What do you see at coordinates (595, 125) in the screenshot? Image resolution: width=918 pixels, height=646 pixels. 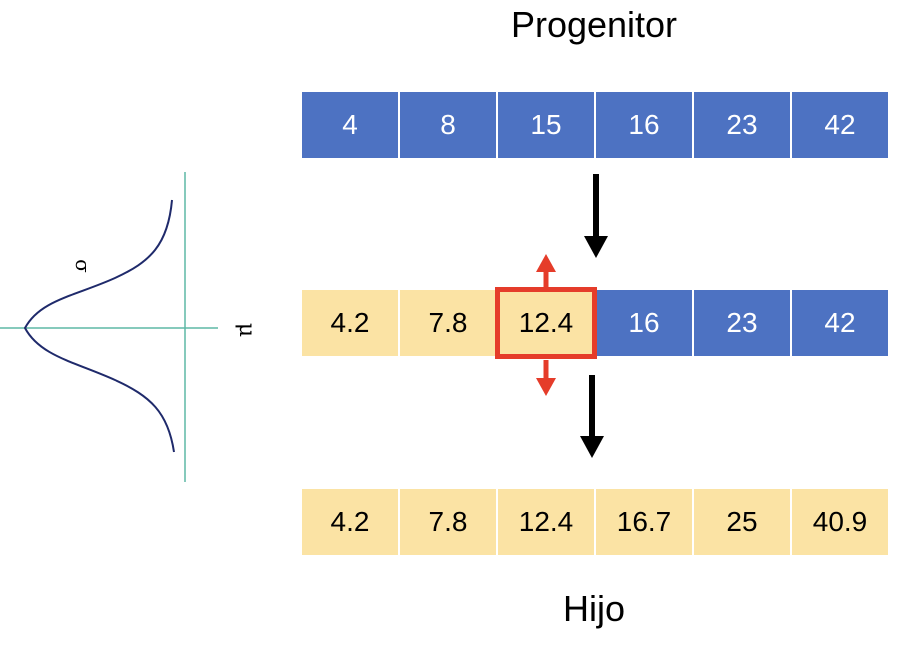 I see `parent-row: 4 8 15 16 23 42` at bounding box center [595, 125].